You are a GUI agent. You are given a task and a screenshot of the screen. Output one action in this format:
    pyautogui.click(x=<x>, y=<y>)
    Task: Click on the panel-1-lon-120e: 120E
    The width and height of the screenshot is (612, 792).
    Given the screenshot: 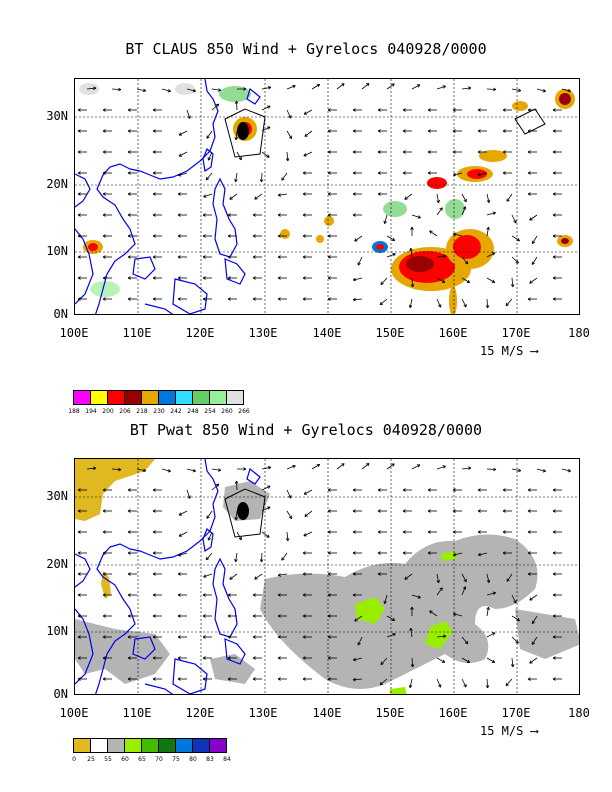 What is the action you would take?
    pyautogui.click(x=200, y=333)
    